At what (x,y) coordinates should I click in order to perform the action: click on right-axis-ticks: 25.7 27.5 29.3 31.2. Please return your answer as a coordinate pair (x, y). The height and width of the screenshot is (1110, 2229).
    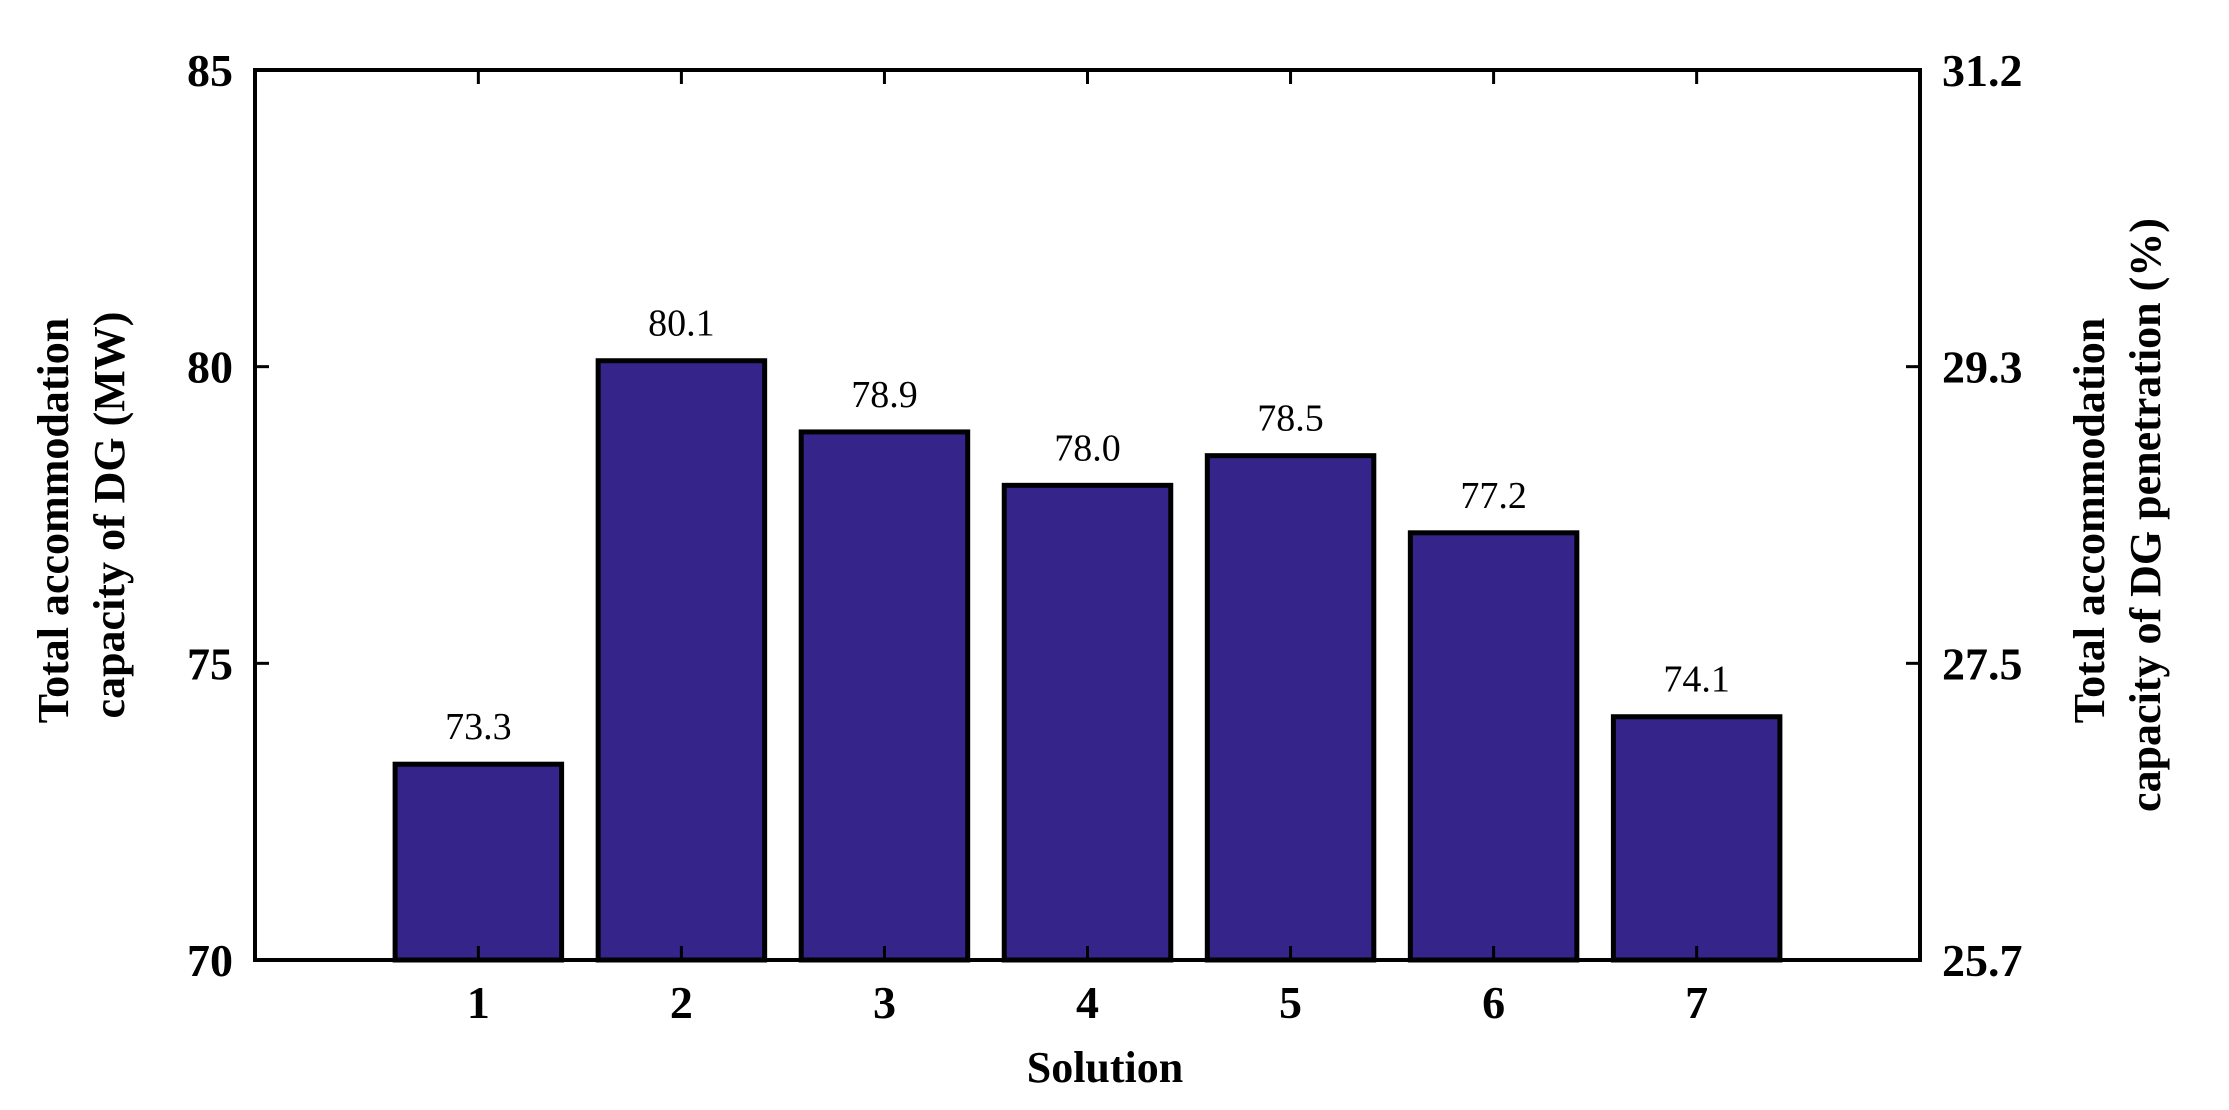
    Looking at the image, I should click on (1964, 515).